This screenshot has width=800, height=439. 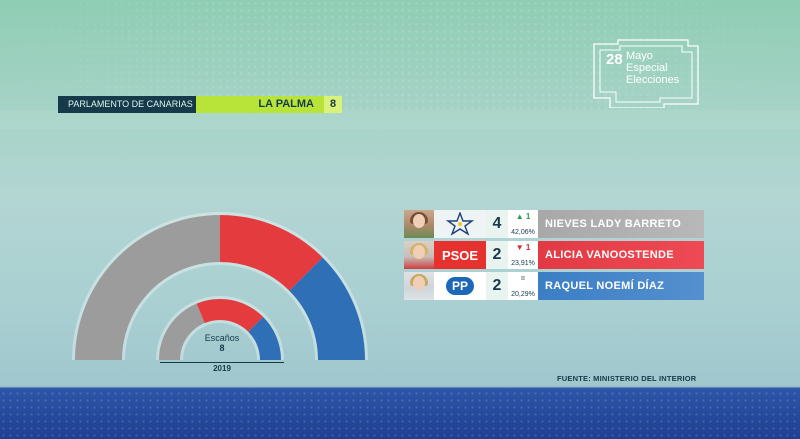 I want to click on logo-text: Mayo Especial Elecciones, so click(x=652, y=68).